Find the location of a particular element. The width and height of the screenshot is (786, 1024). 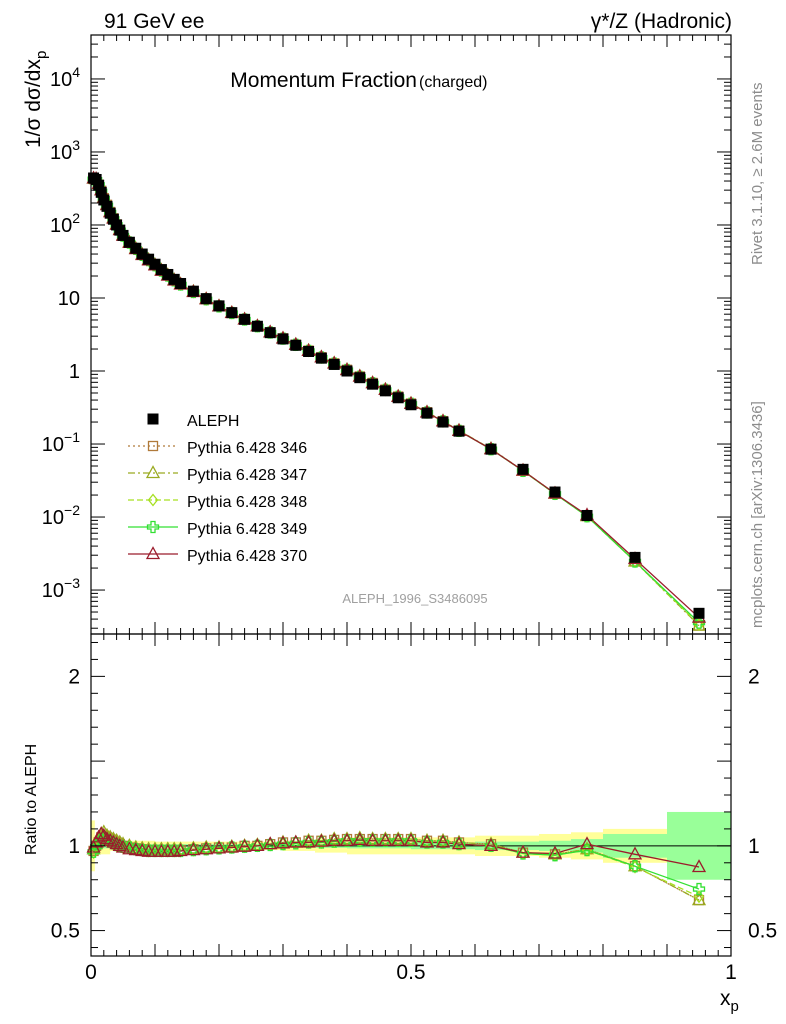

main-y-axis-label: 1/σ dσ/dxp is located at coordinates (36, 99).